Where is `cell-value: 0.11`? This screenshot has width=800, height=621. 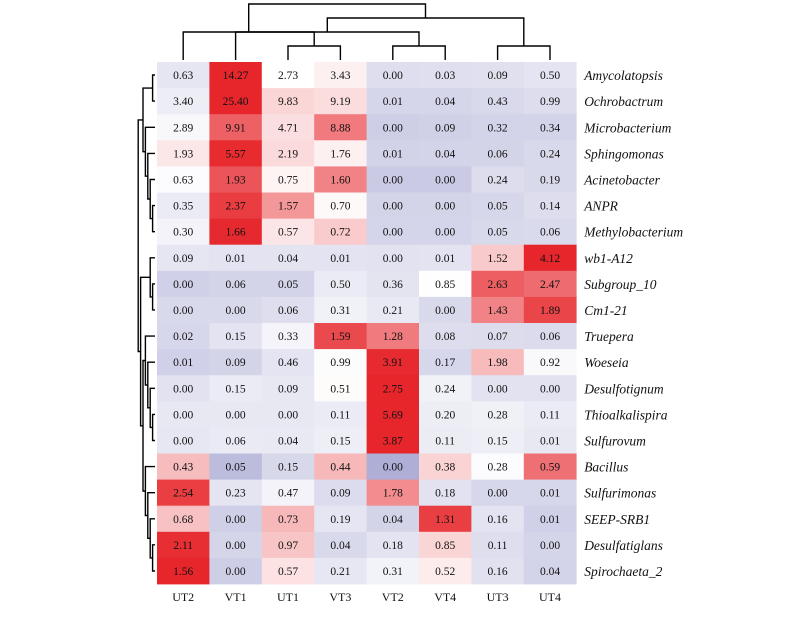 cell-value: 0.11 is located at coordinates (550, 415).